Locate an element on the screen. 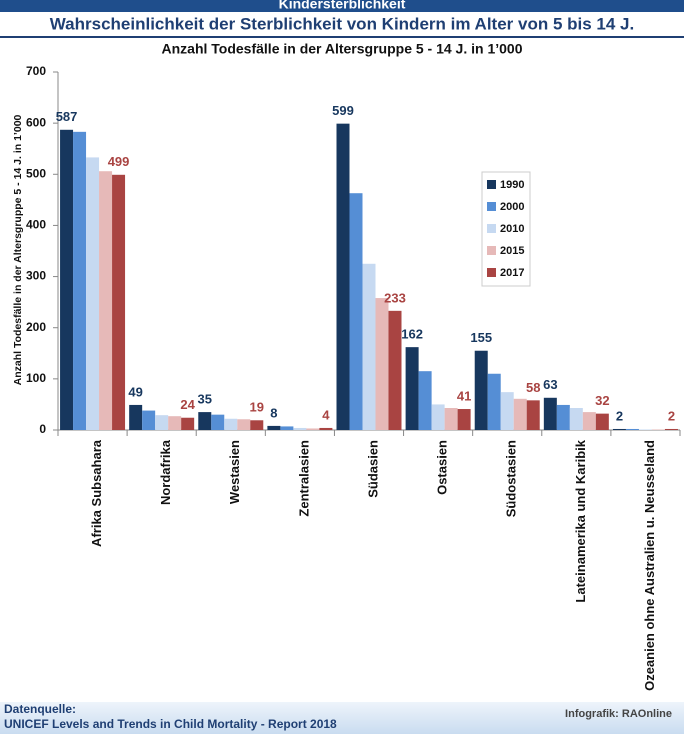 The image size is (684, 734). data-label: 8 is located at coordinates (273, 412).